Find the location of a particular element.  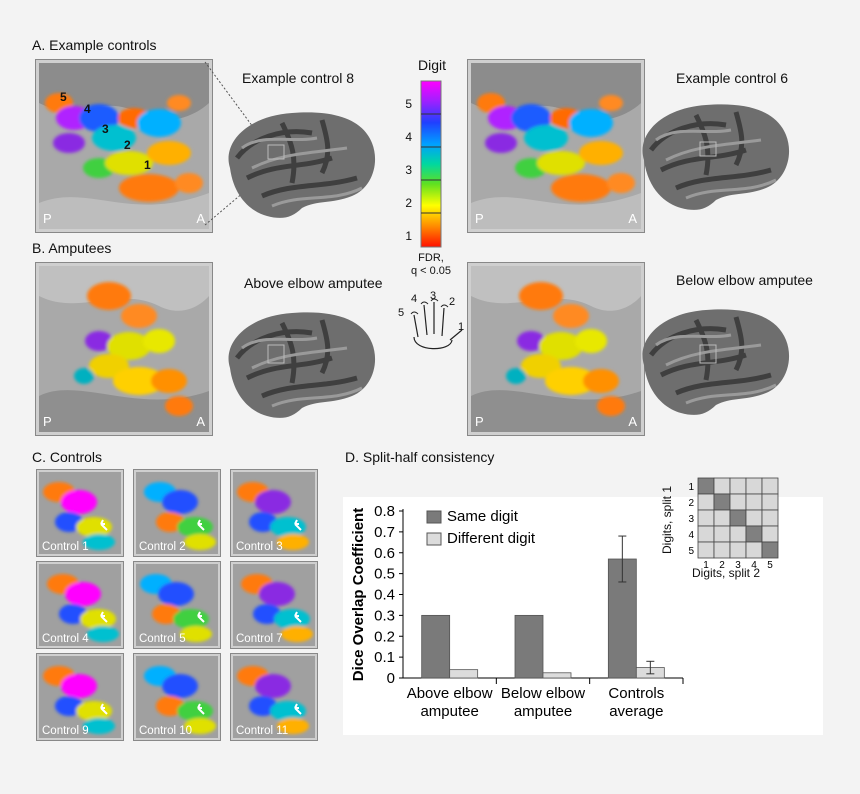

zoom-map-below-elbow: P A is located at coordinates (556, 349).